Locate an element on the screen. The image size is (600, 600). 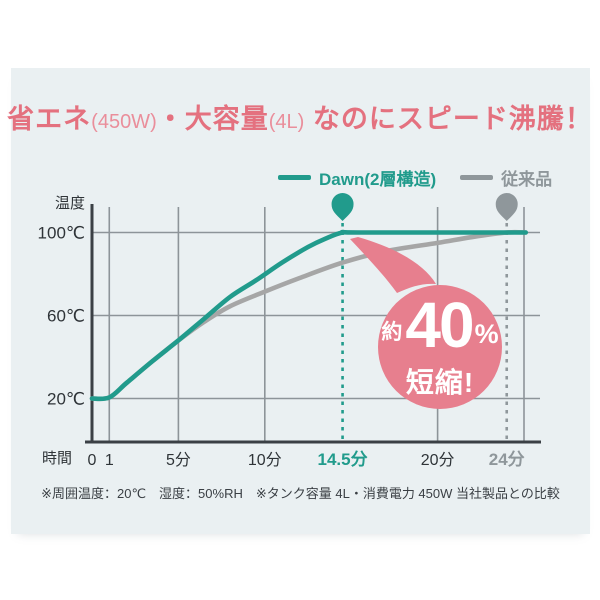
legend-item-dawn: Dawn(2層構造) is located at coordinates (357, 177).